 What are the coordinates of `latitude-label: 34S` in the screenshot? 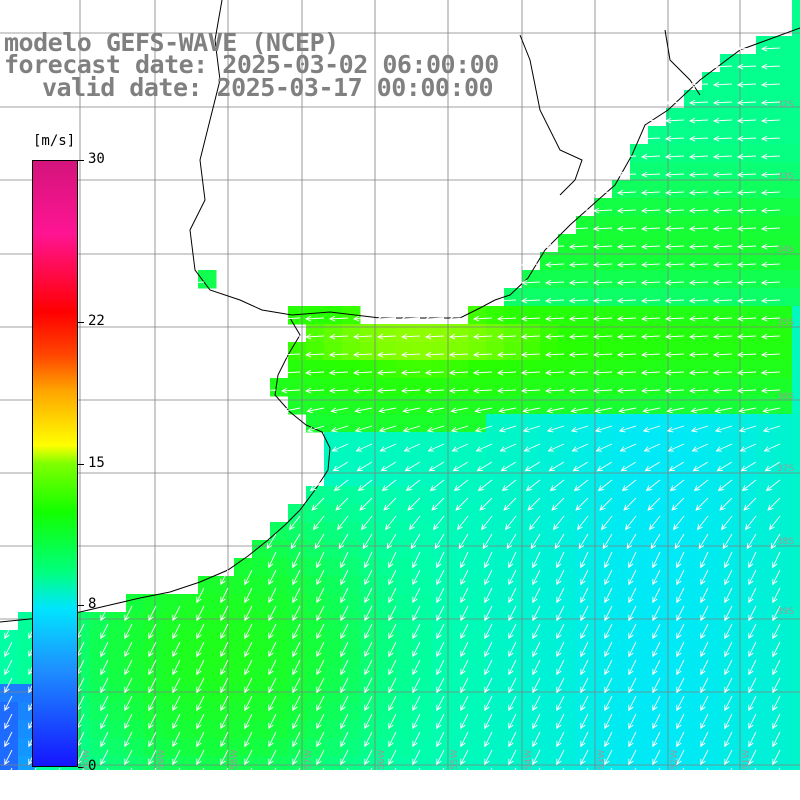 It's located at (785, 250).